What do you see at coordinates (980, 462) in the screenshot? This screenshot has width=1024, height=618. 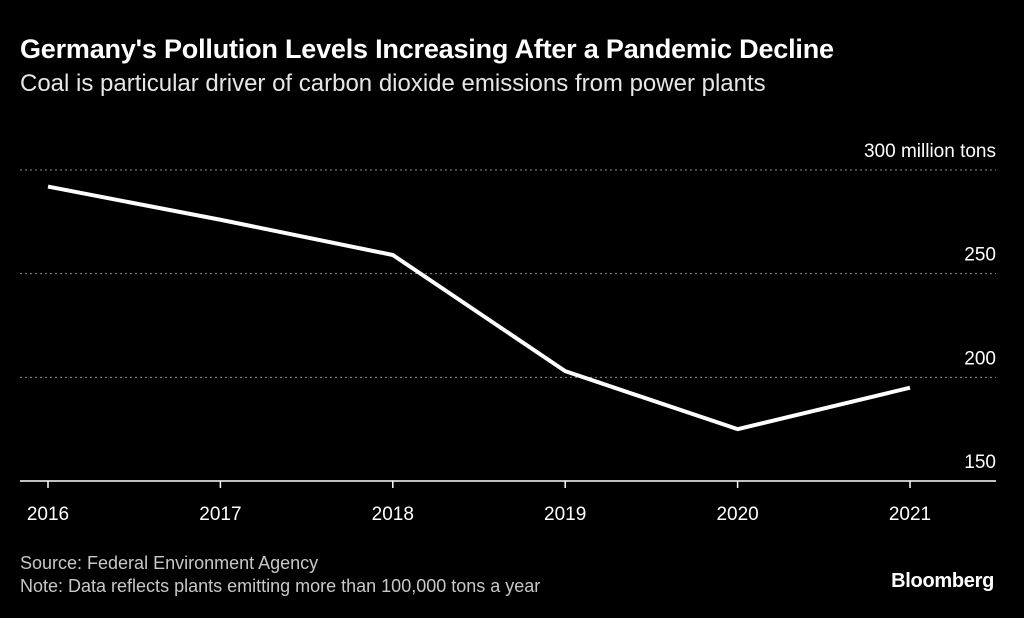 I see `y-tick-label-150: 150` at bounding box center [980, 462].